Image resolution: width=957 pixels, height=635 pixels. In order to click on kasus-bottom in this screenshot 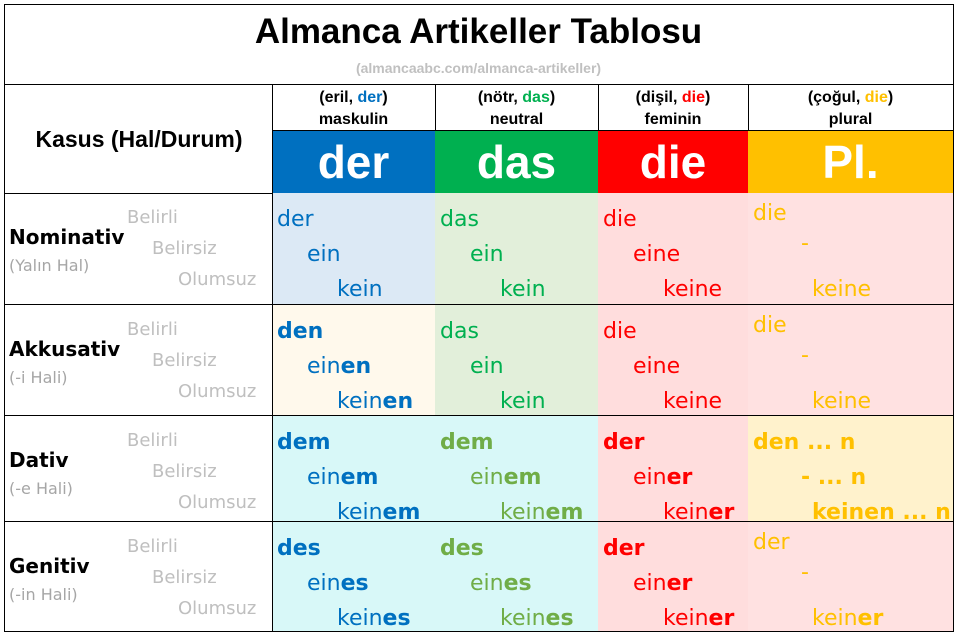, I will do `click(138, 193)`.